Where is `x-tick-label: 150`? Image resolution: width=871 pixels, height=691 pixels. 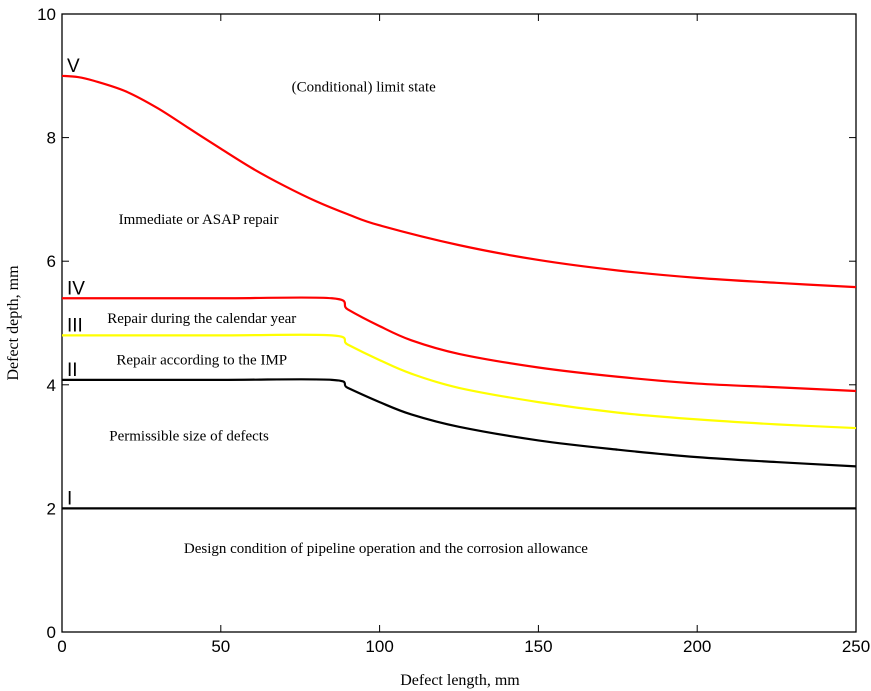 x-tick-label: 150 is located at coordinates (538, 646).